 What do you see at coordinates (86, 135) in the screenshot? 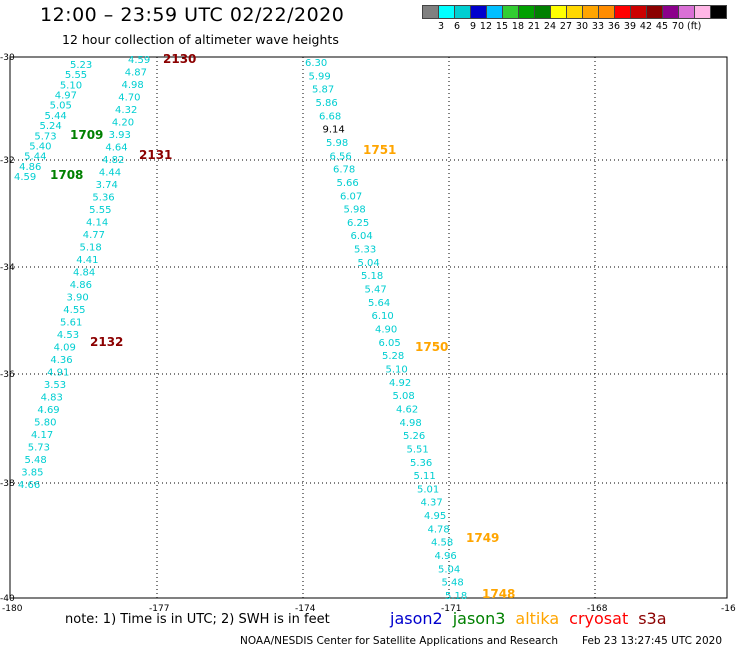
I see `pass-time-label: 1709` at bounding box center [86, 135].